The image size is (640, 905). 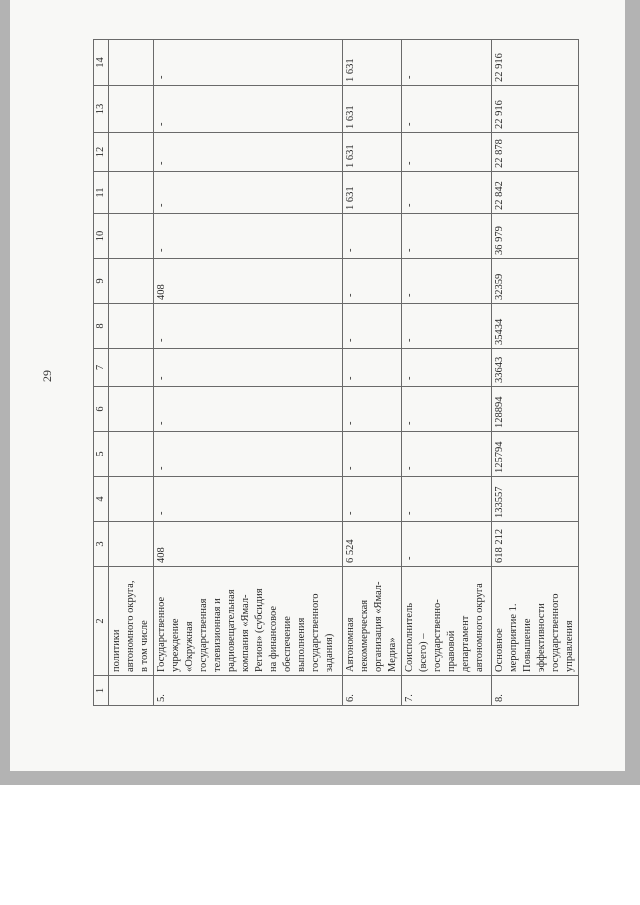 I want to click on column-number-4: 4, so click(x=101, y=499).